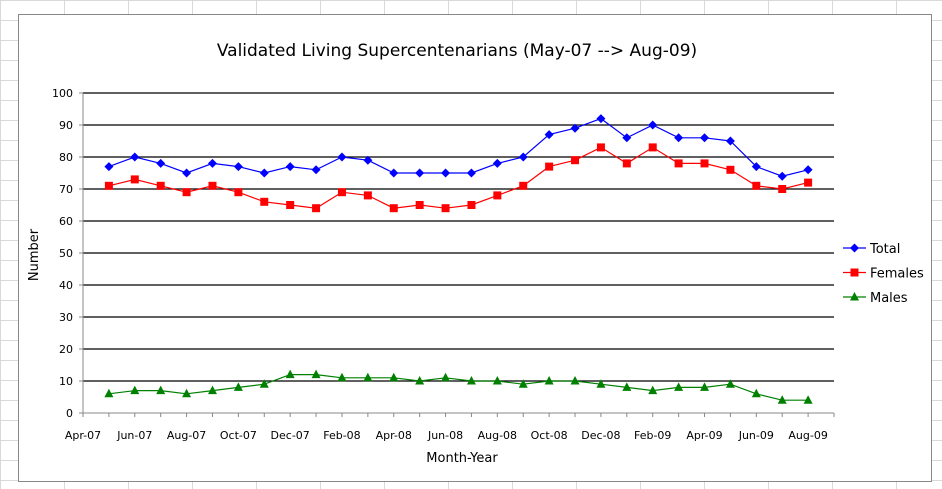 Image resolution: width=942 pixels, height=489 pixels. Describe the element at coordinates (66, 125) in the screenshot. I see `y-tick-label: 90` at that location.